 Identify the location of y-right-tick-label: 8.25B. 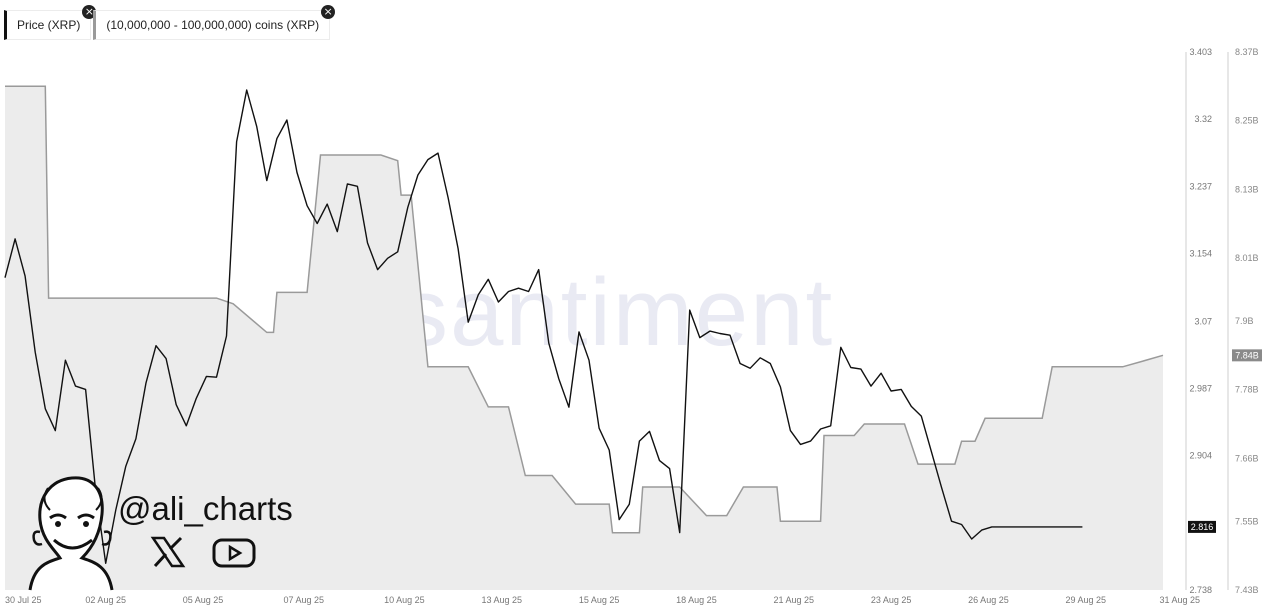
(1247, 121).